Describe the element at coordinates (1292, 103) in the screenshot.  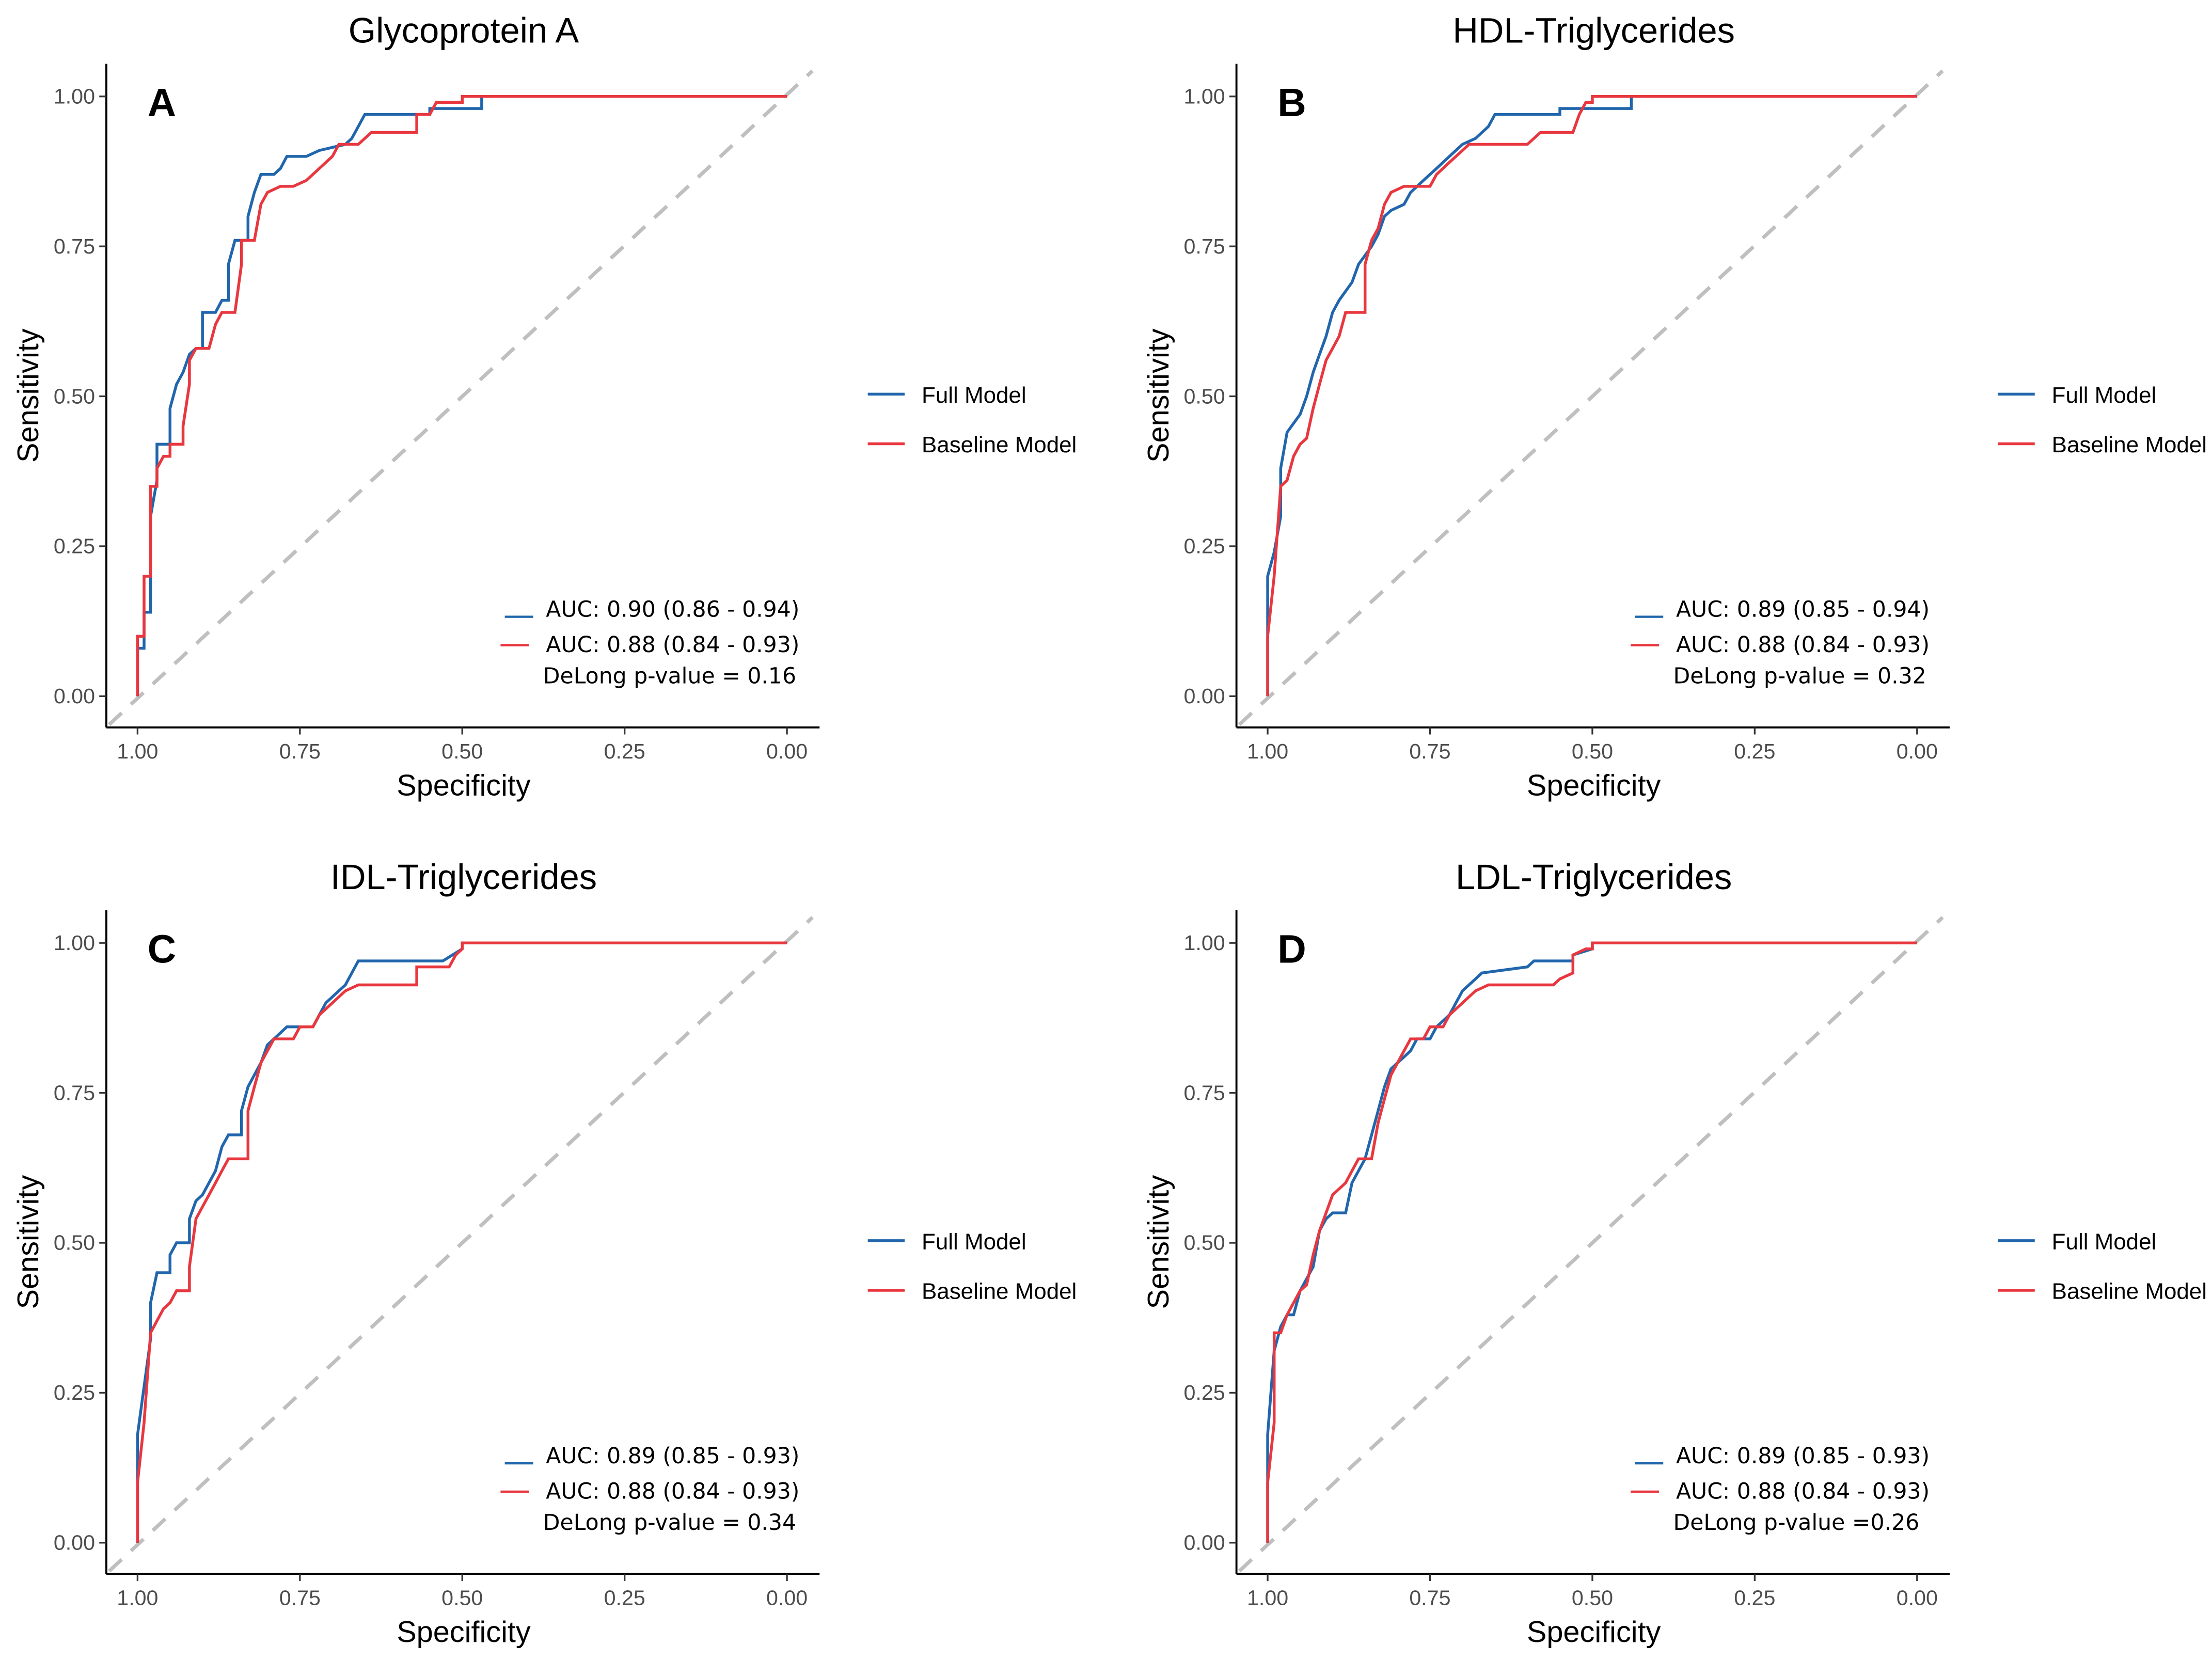
I see `panel-label: B` at that location.